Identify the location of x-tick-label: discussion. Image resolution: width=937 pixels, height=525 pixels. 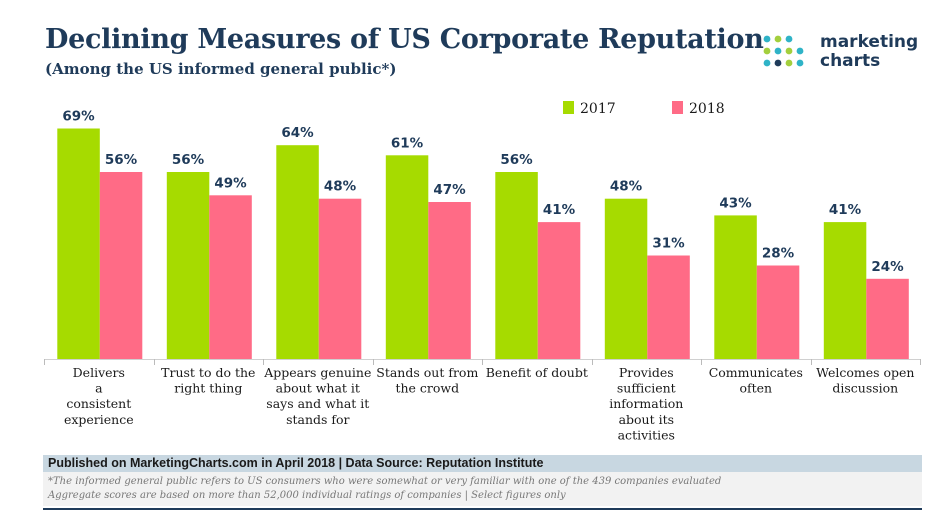
(865, 388).